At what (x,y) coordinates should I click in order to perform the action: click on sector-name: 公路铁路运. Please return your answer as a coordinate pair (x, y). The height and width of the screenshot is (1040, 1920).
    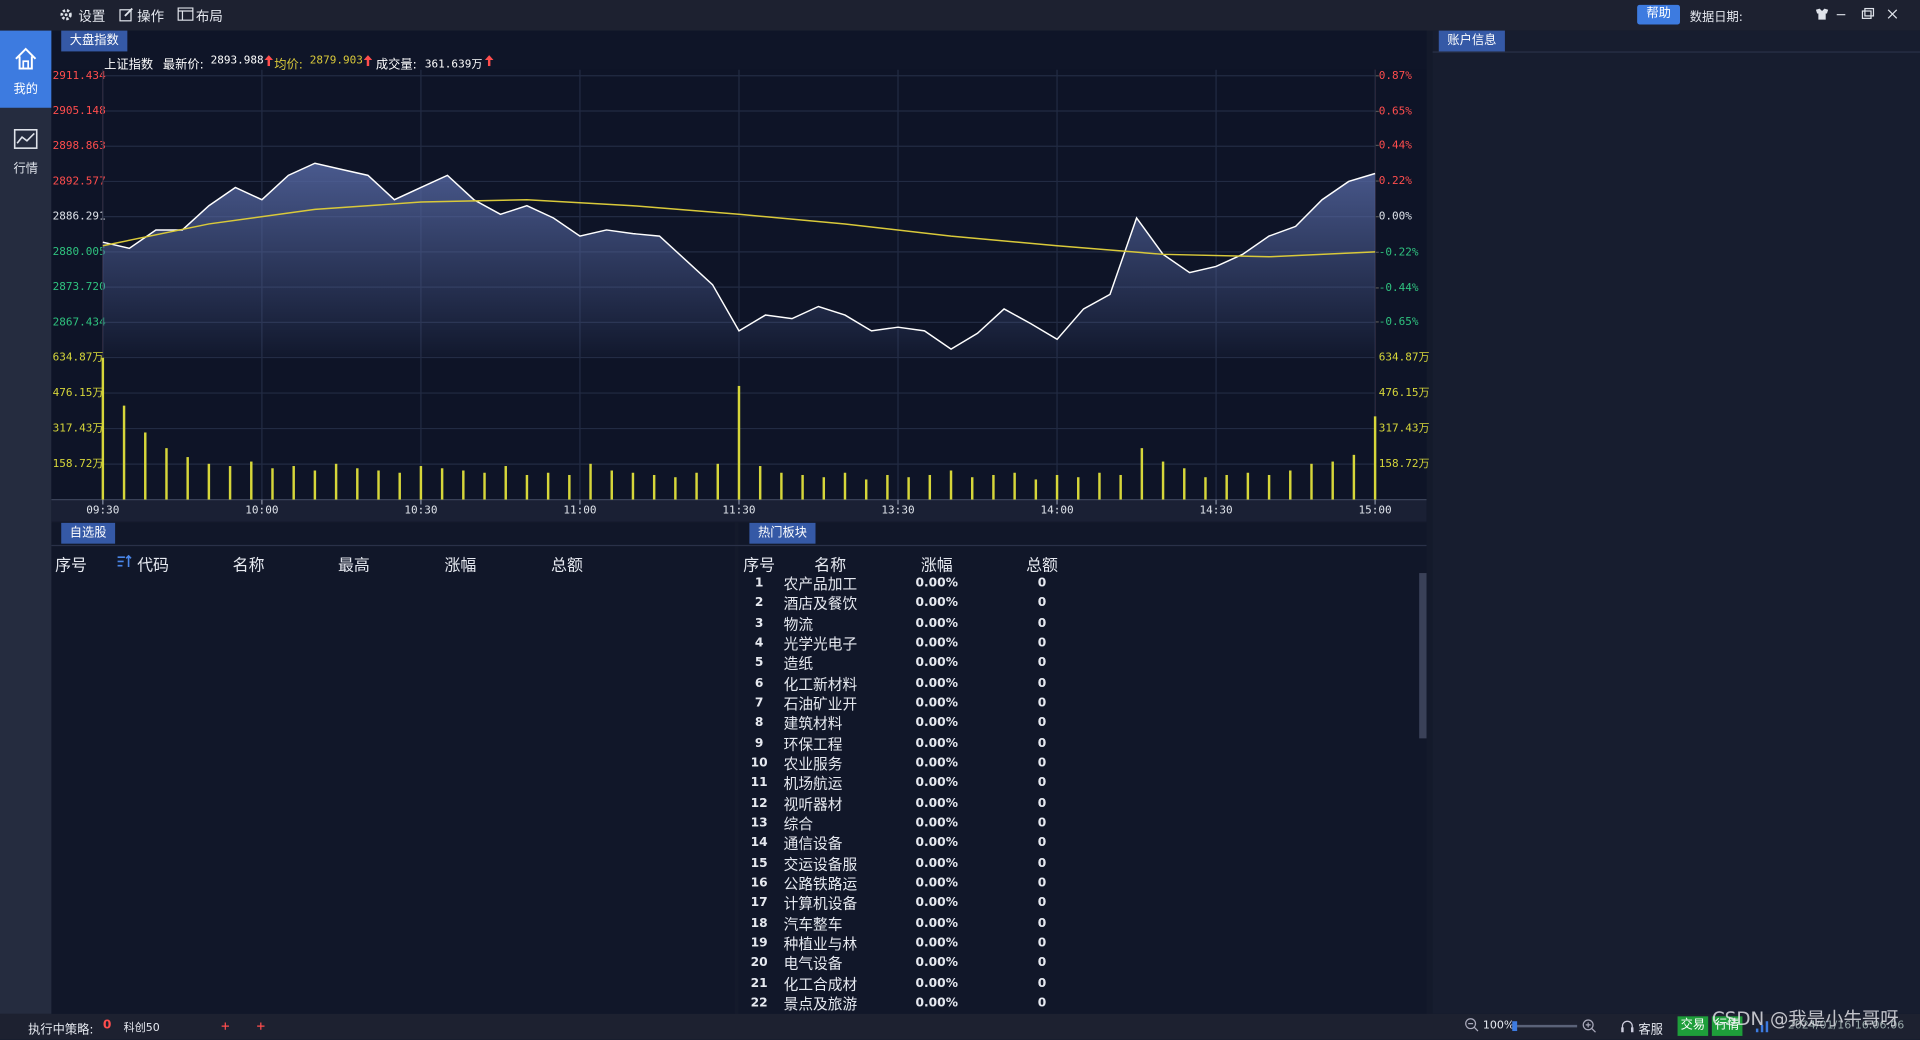
    Looking at the image, I should click on (820, 884).